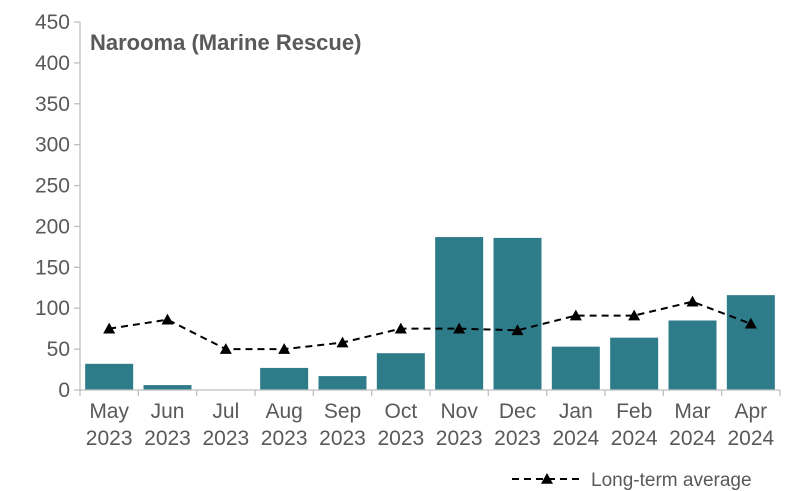  Describe the element at coordinates (52, 104) in the screenshot. I see `y-tick-label: 350` at that location.